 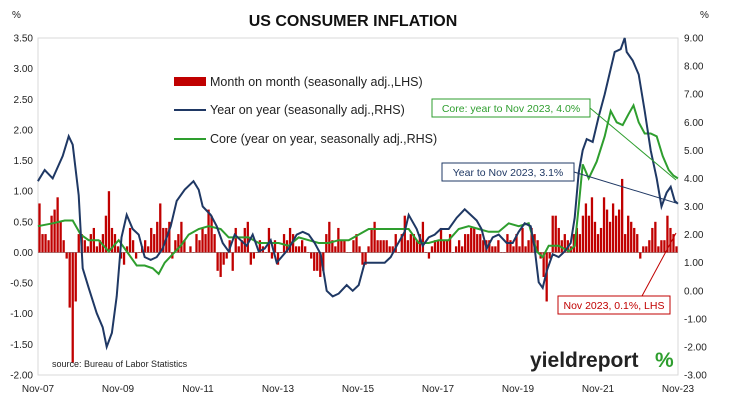 What do you see at coordinates (511, 109) in the screenshot?
I see `annotation-core-text: Core: year to Nov 2023, 4.0%` at bounding box center [511, 109].